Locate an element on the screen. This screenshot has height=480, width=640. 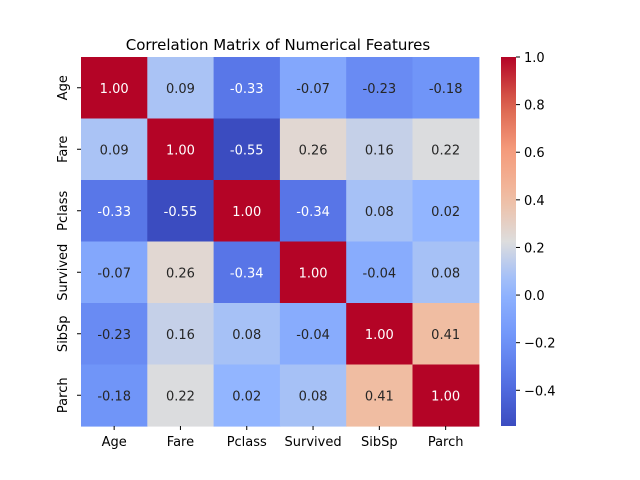
y-tick-label: Age is located at coordinates (63, 87).